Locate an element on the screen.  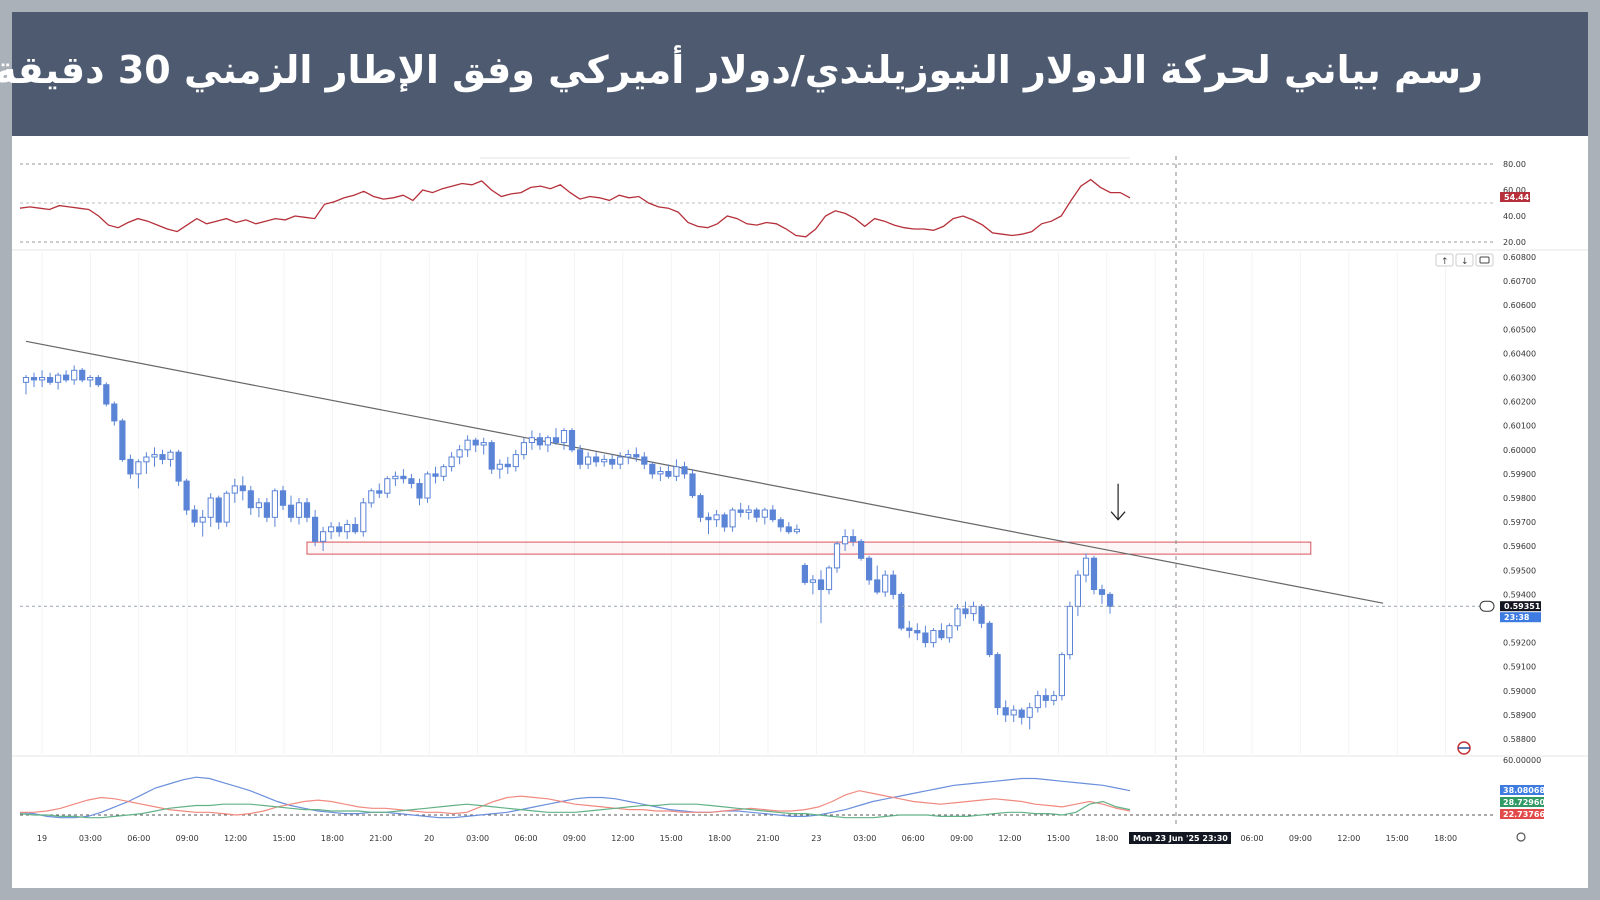
price-tick-label: 0.59600 is located at coordinates (1519, 546).